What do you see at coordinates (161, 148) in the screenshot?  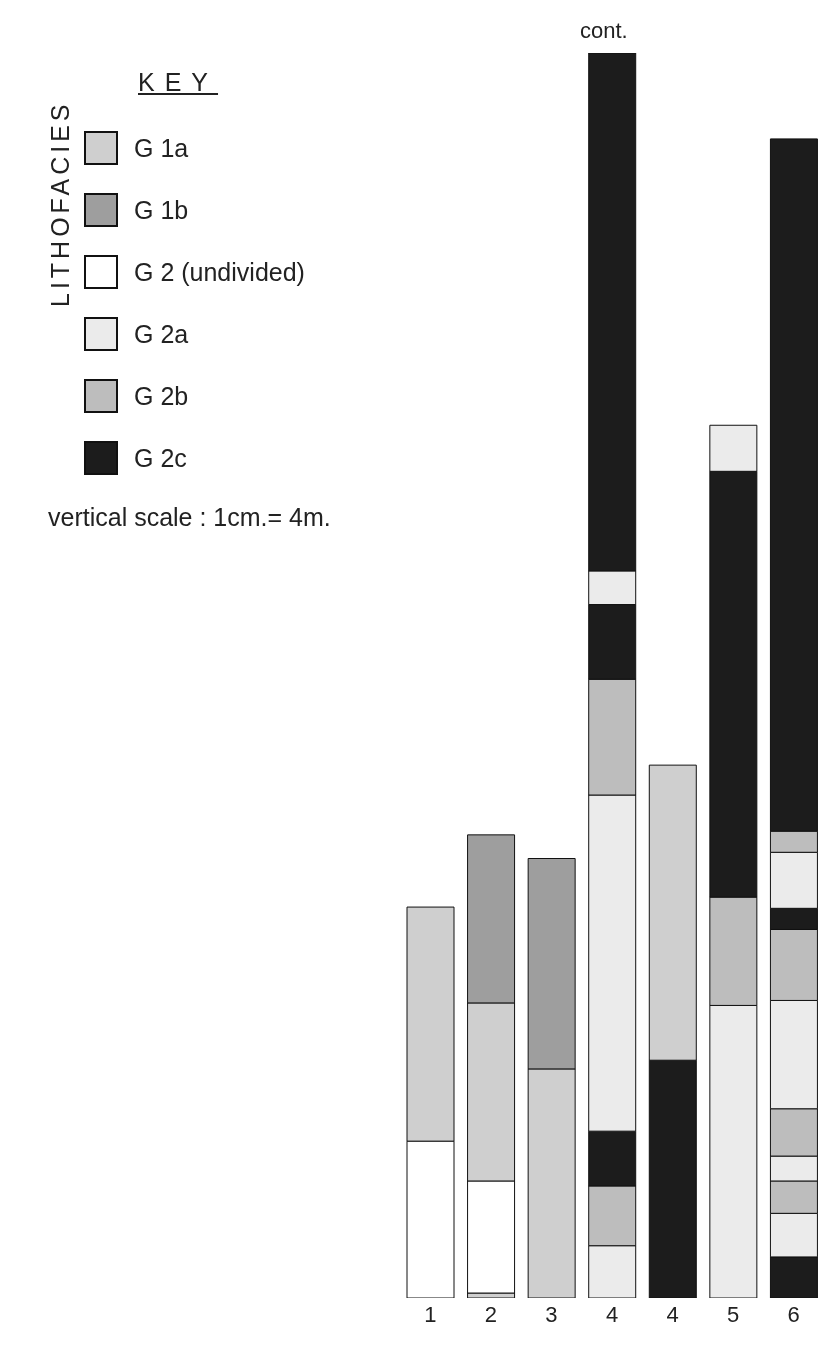 I see `legend-label: G 1a` at bounding box center [161, 148].